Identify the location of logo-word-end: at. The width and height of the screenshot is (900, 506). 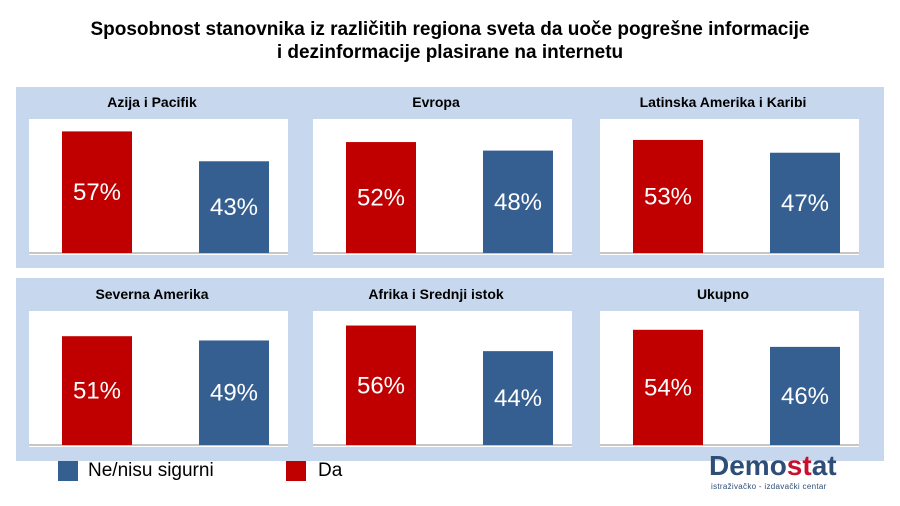
(824, 465).